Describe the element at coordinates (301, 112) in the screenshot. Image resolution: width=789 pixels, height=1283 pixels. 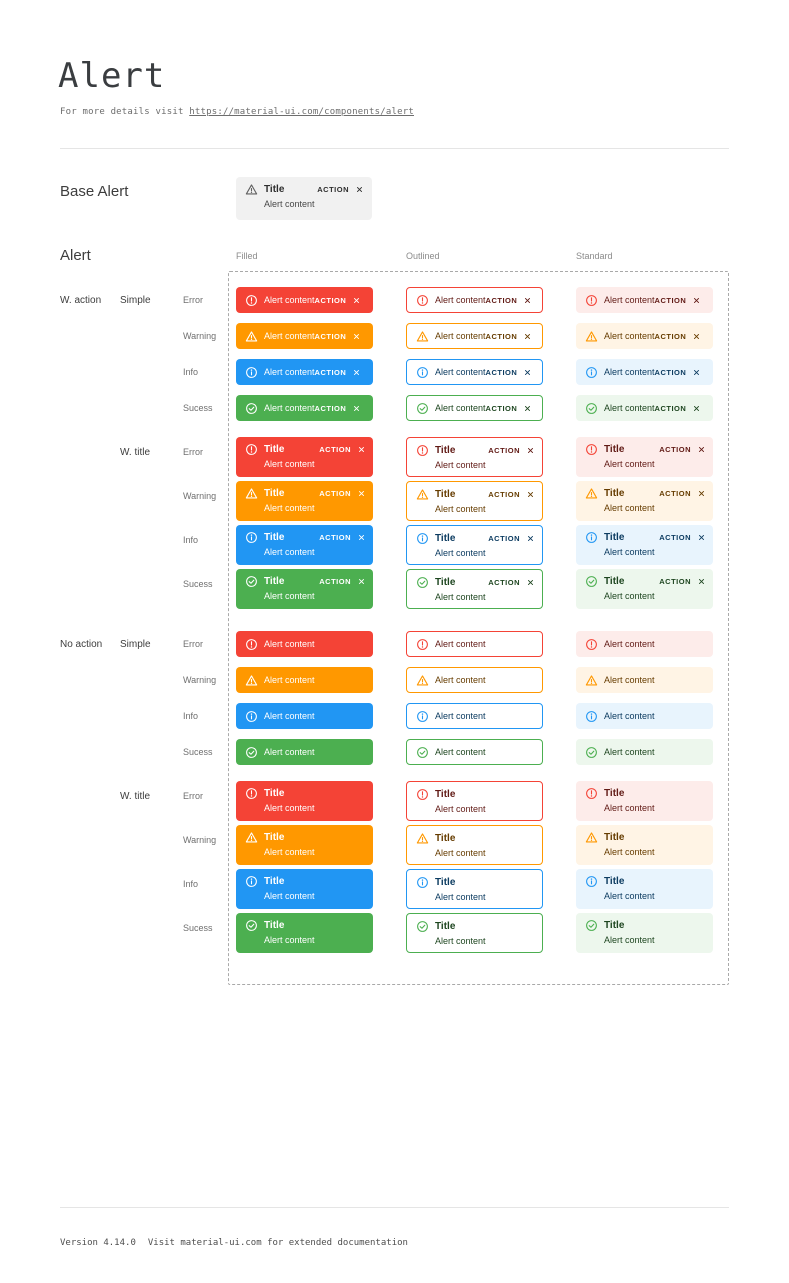
I see `docs-link: https://material-ui.com/components/alert` at that location.